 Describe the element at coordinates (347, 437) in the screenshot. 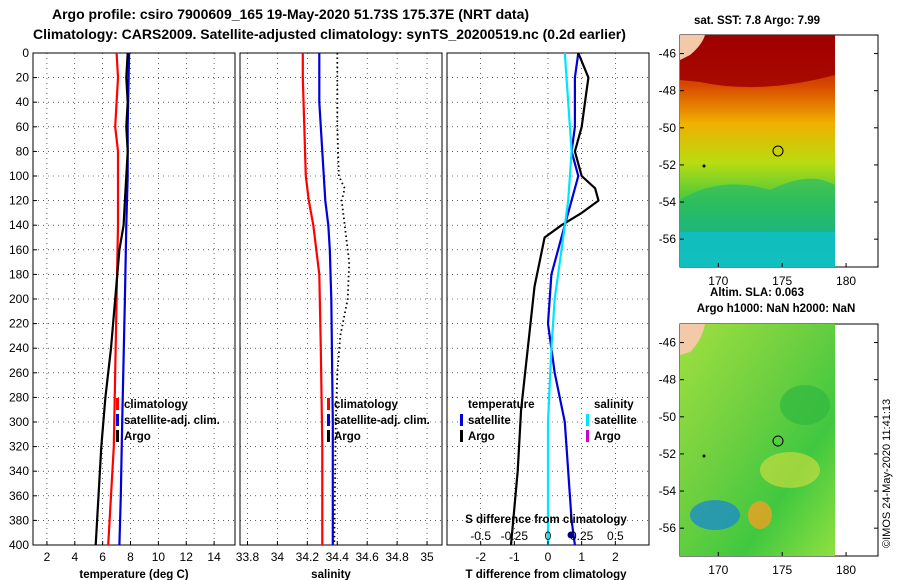

I see `legend-argo: Argo` at that location.